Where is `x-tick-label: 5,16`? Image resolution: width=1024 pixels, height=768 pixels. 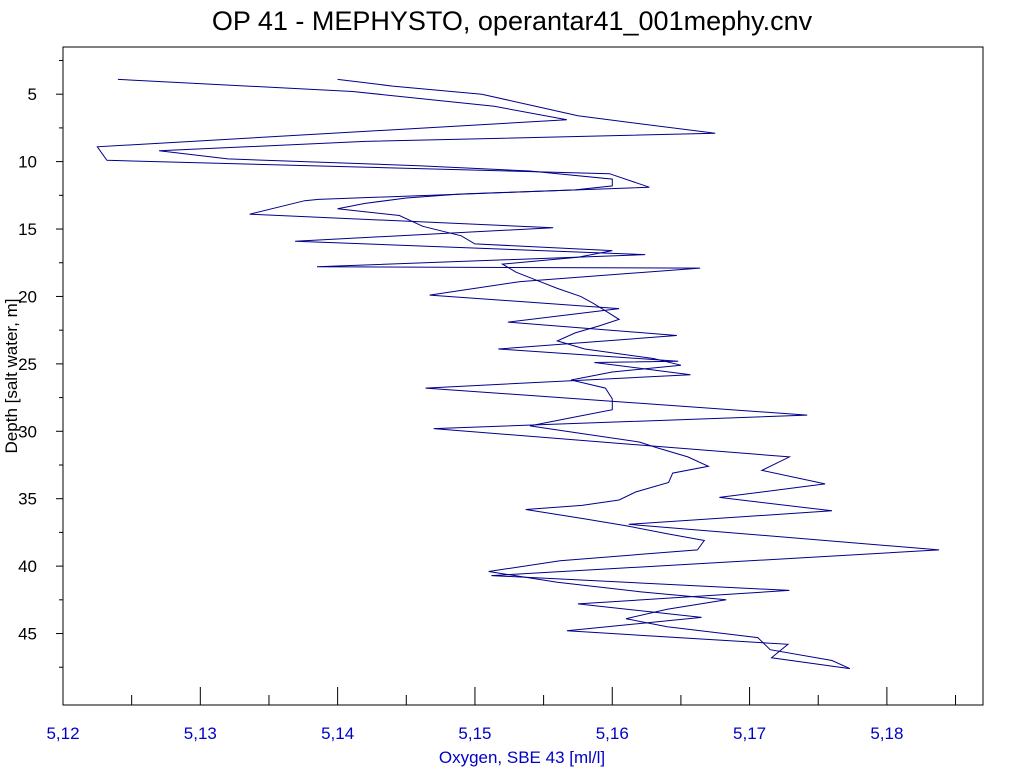
x-tick-label: 5,16 is located at coordinates (612, 733).